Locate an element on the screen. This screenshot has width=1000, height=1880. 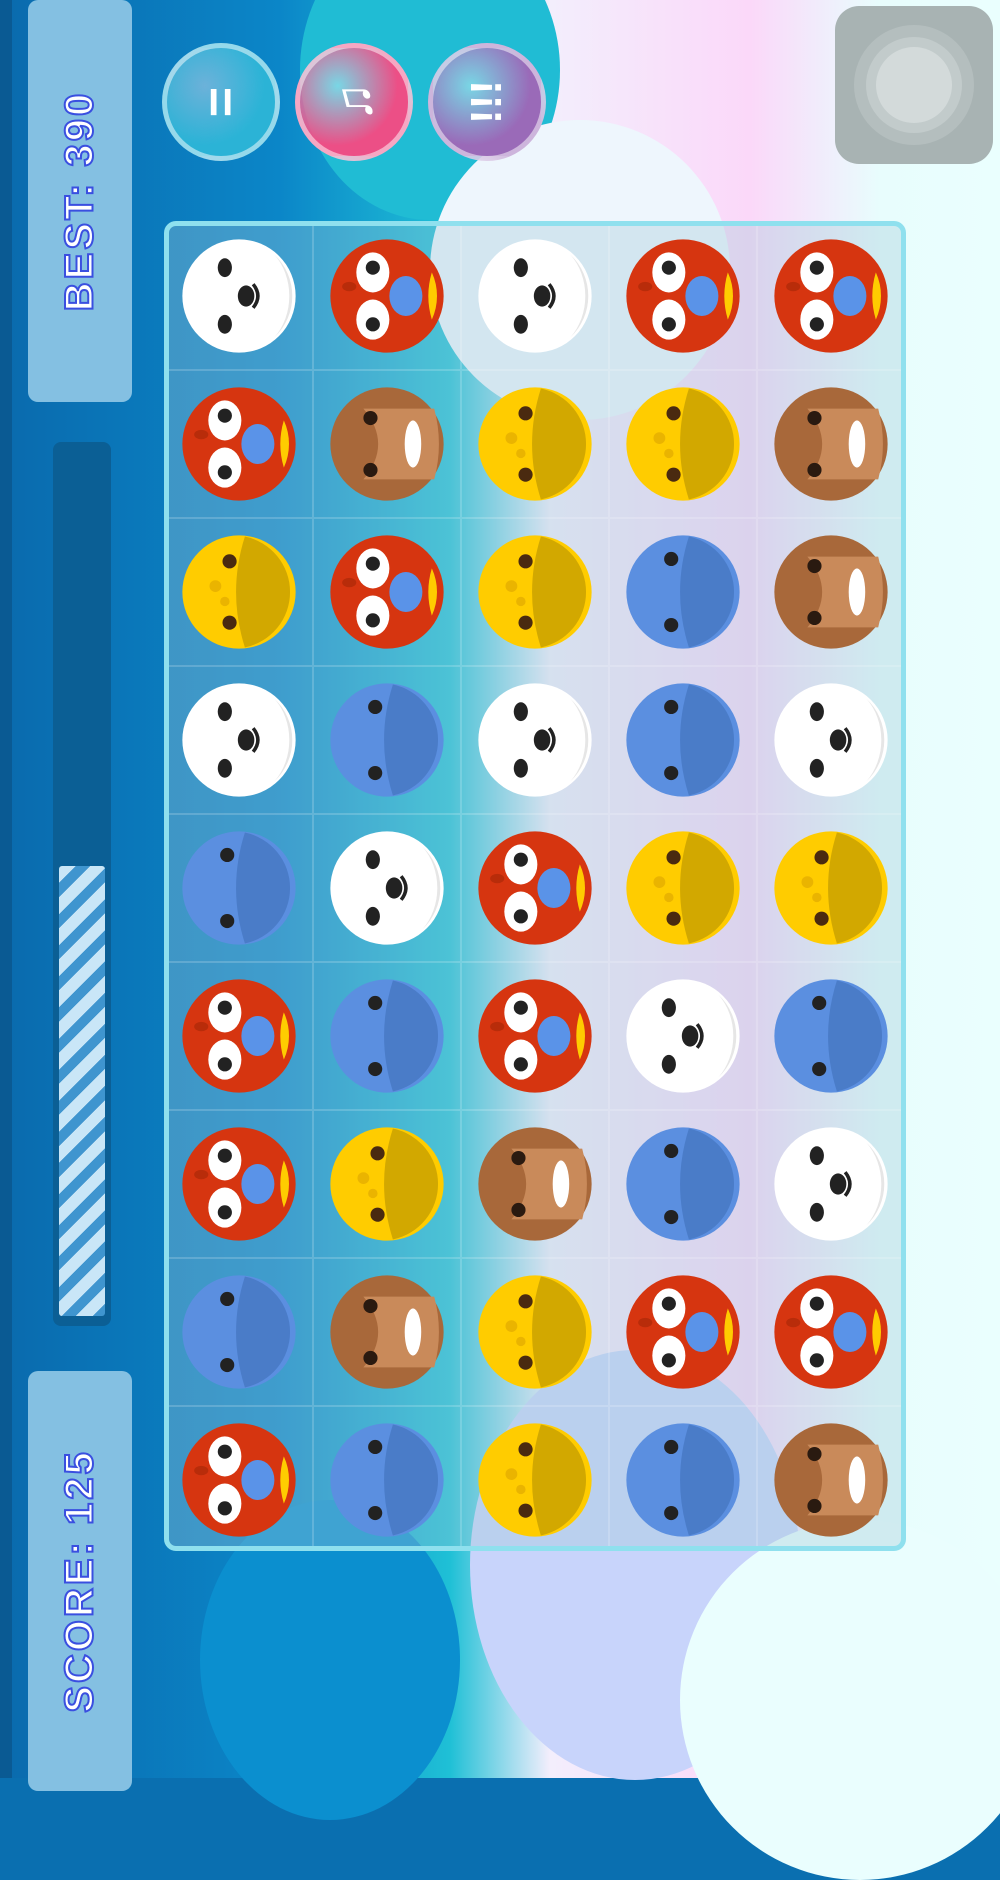
pause-icon: = is located at coordinates (221, 102).